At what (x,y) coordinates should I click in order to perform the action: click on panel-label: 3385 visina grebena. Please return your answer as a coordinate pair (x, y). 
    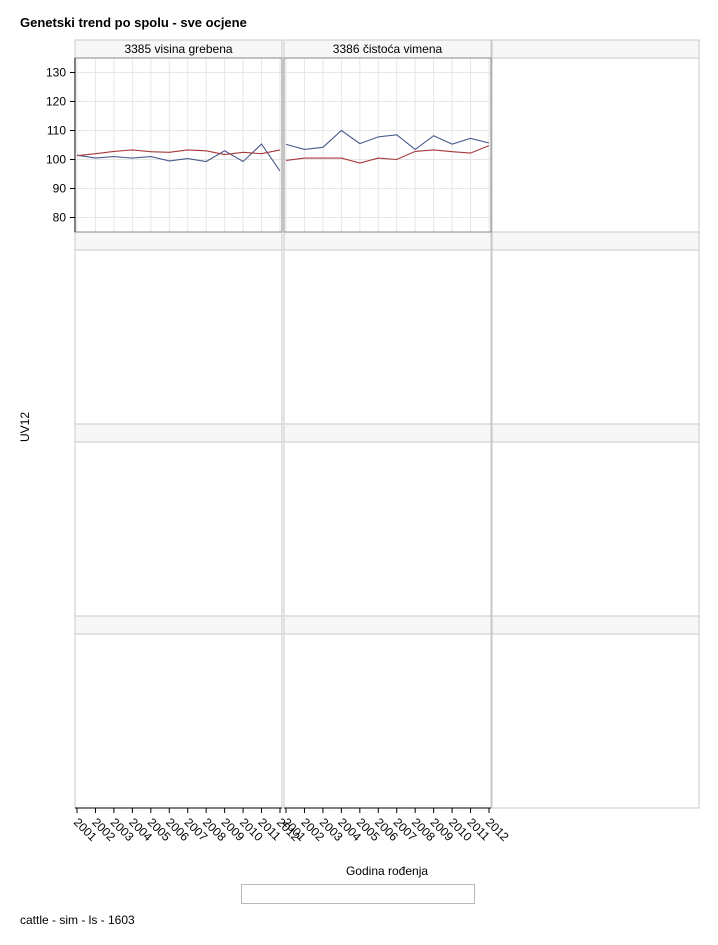
    Looking at the image, I should click on (178, 49).